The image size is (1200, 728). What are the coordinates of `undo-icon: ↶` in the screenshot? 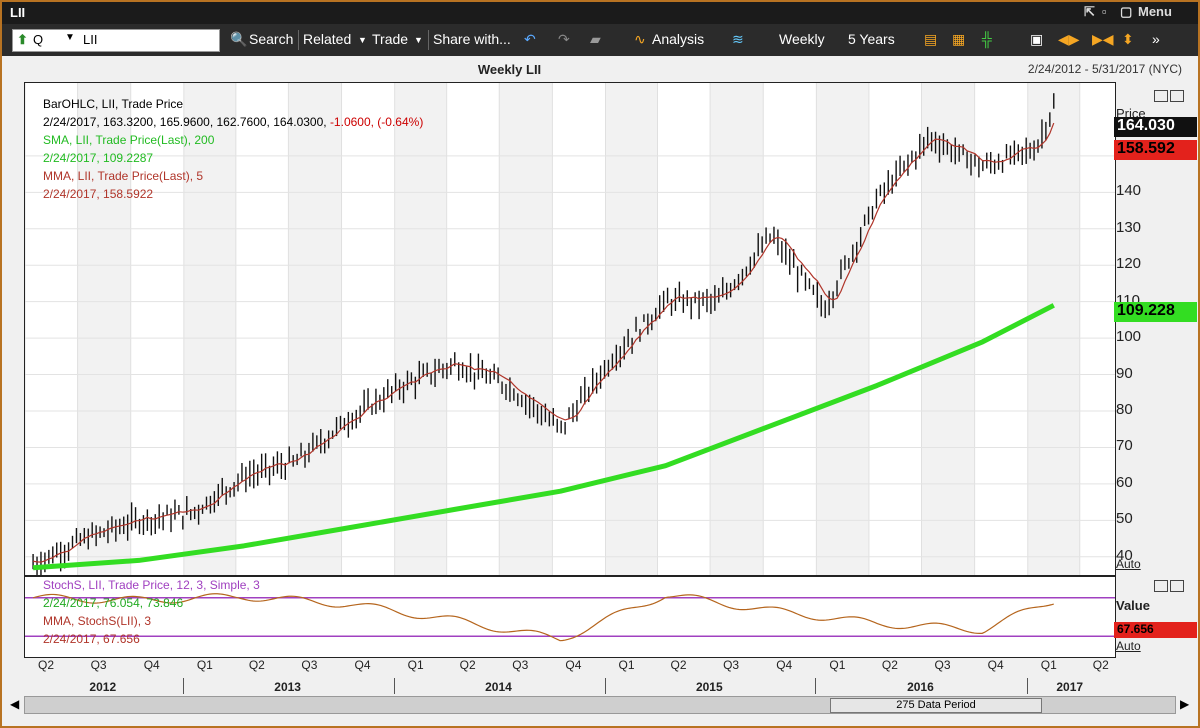 It's located at (530, 39).